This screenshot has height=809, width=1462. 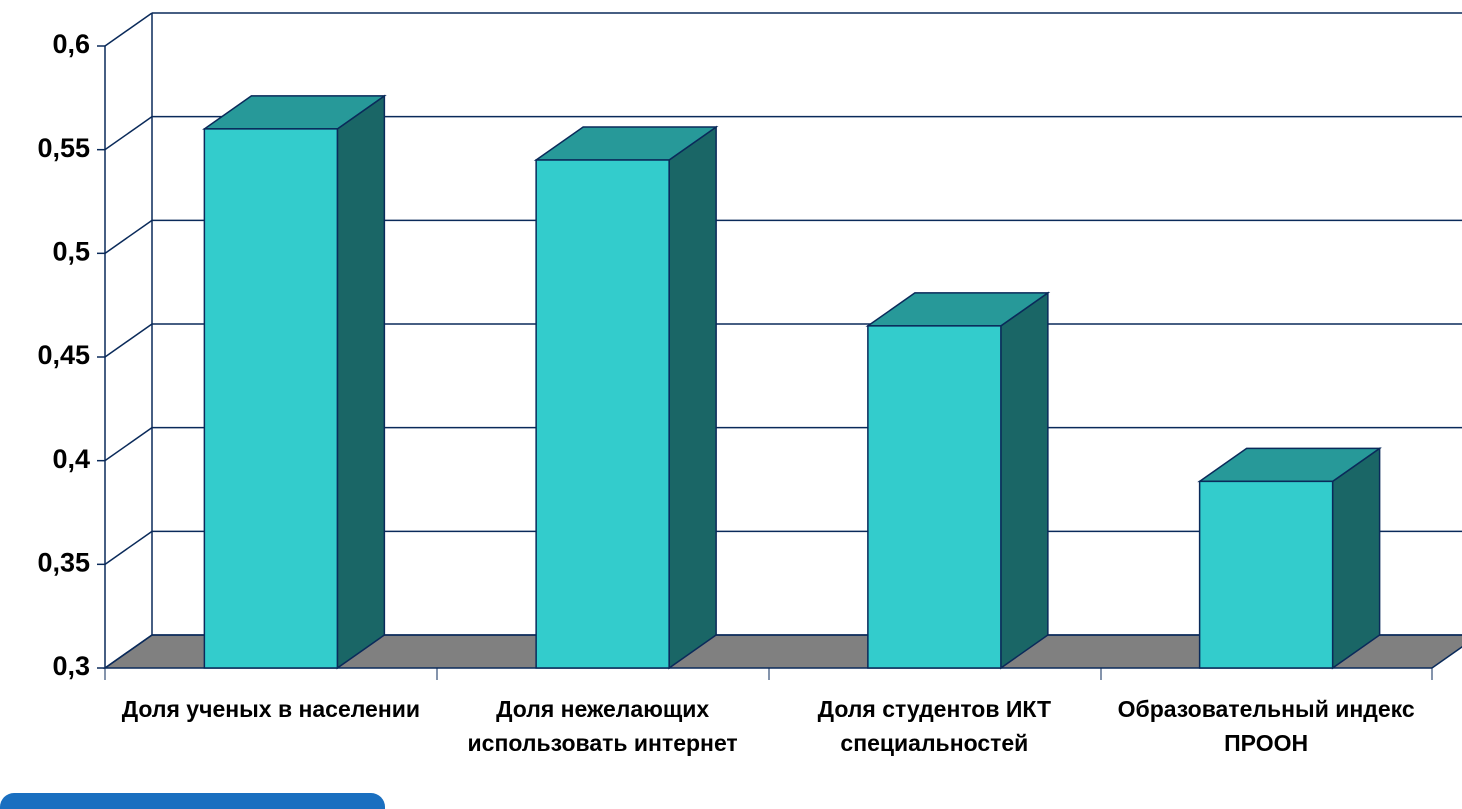 What do you see at coordinates (71, 459) in the screenshot?
I see `y-tick-label: 0,4` at bounding box center [71, 459].